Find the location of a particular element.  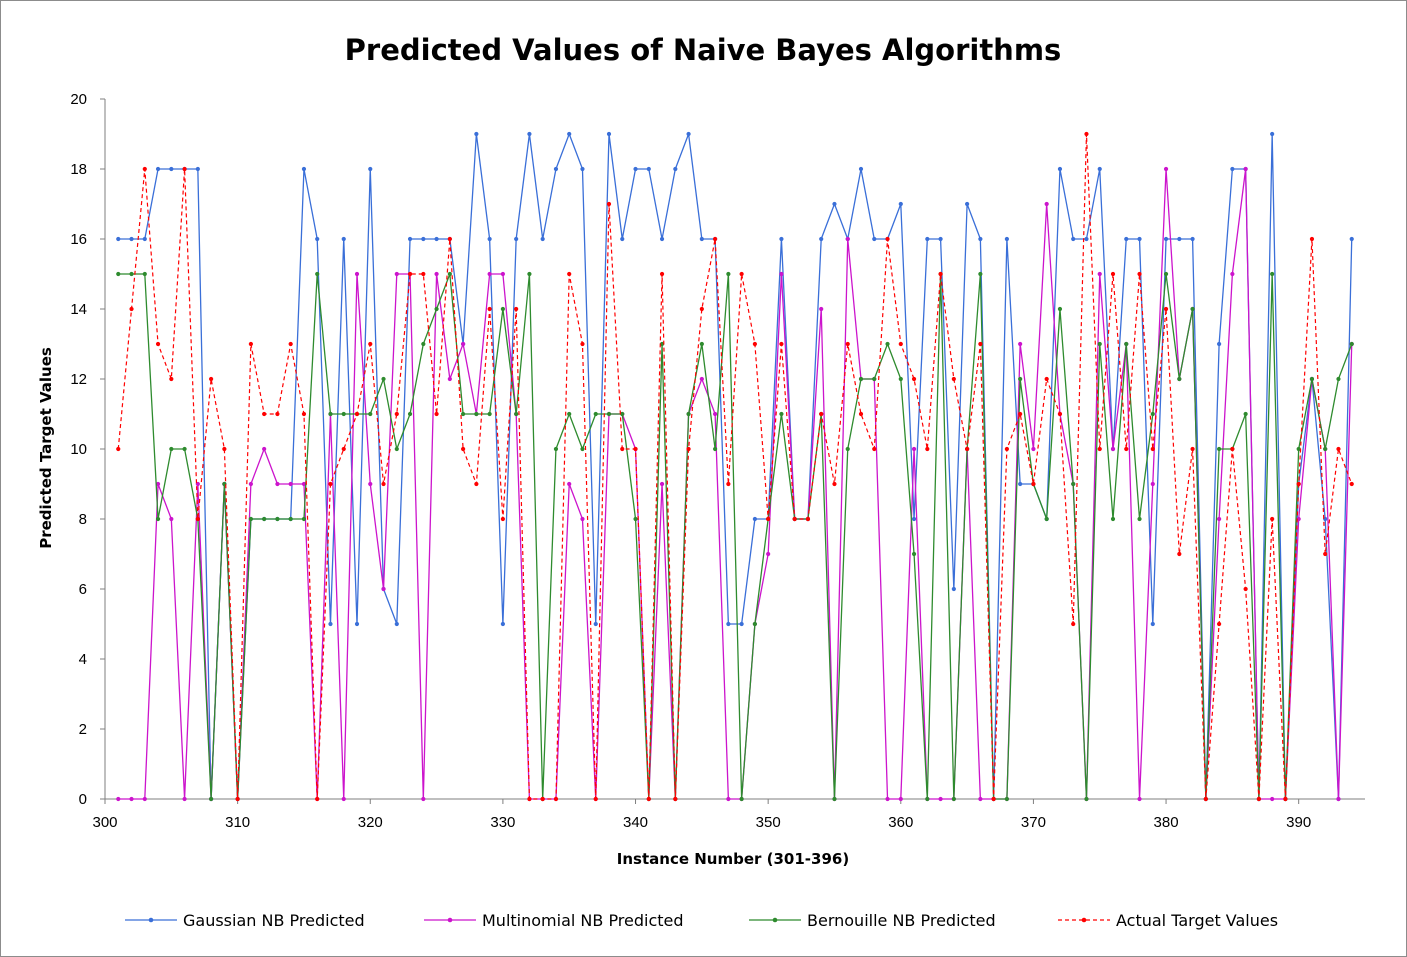

y-tick-label: 18 is located at coordinates (78, 169).